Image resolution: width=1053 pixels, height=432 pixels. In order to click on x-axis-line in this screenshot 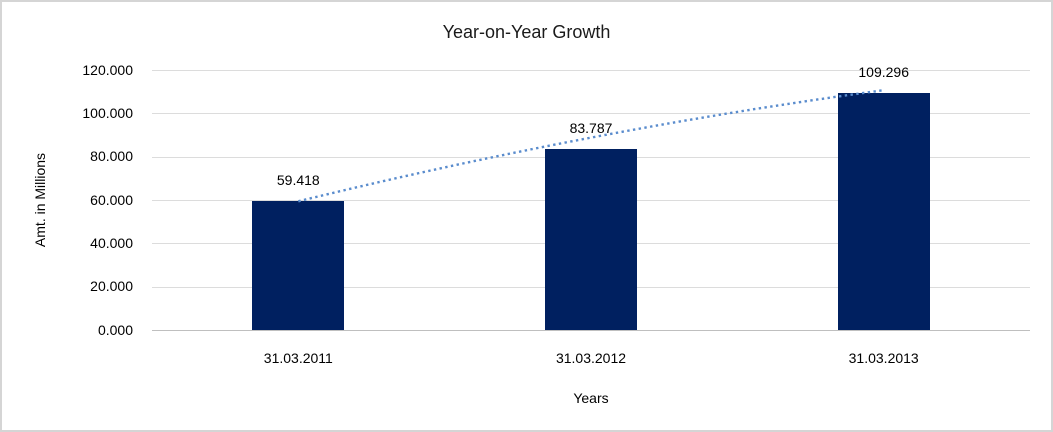, I will do `click(591, 330)`.